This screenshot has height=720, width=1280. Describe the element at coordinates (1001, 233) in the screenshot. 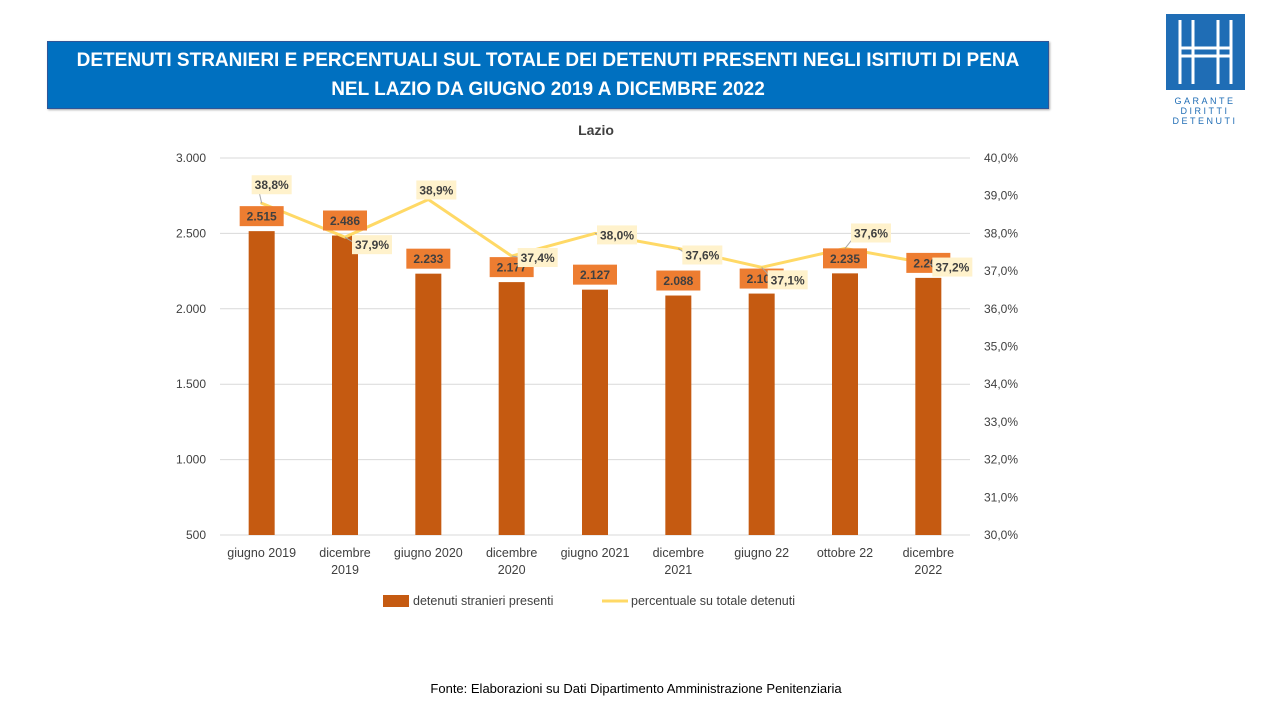

I see `right-tick-label: 38,0%` at that location.